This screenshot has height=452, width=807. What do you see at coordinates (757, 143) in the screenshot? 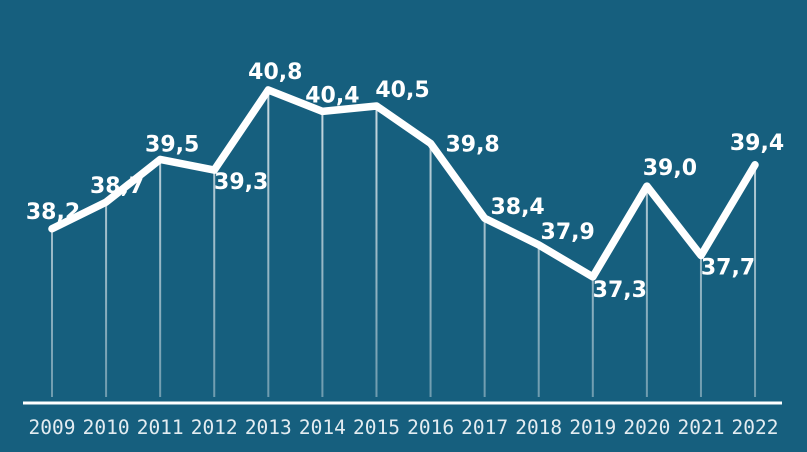
I see `value-label: 39,4` at bounding box center [757, 143].